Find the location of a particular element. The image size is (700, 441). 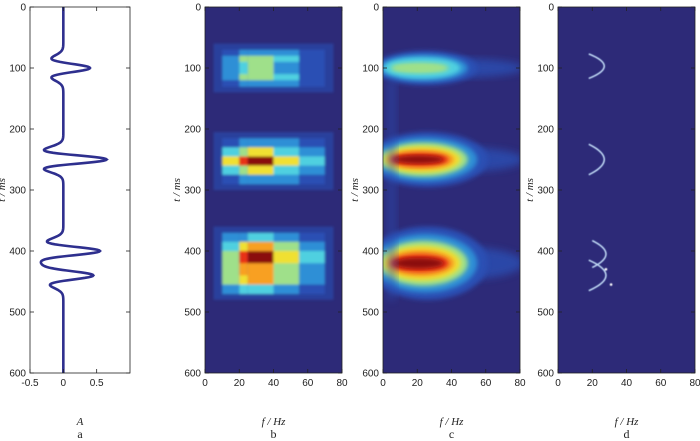

x-tick-label: 0.5 is located at coordinates (97, 383).